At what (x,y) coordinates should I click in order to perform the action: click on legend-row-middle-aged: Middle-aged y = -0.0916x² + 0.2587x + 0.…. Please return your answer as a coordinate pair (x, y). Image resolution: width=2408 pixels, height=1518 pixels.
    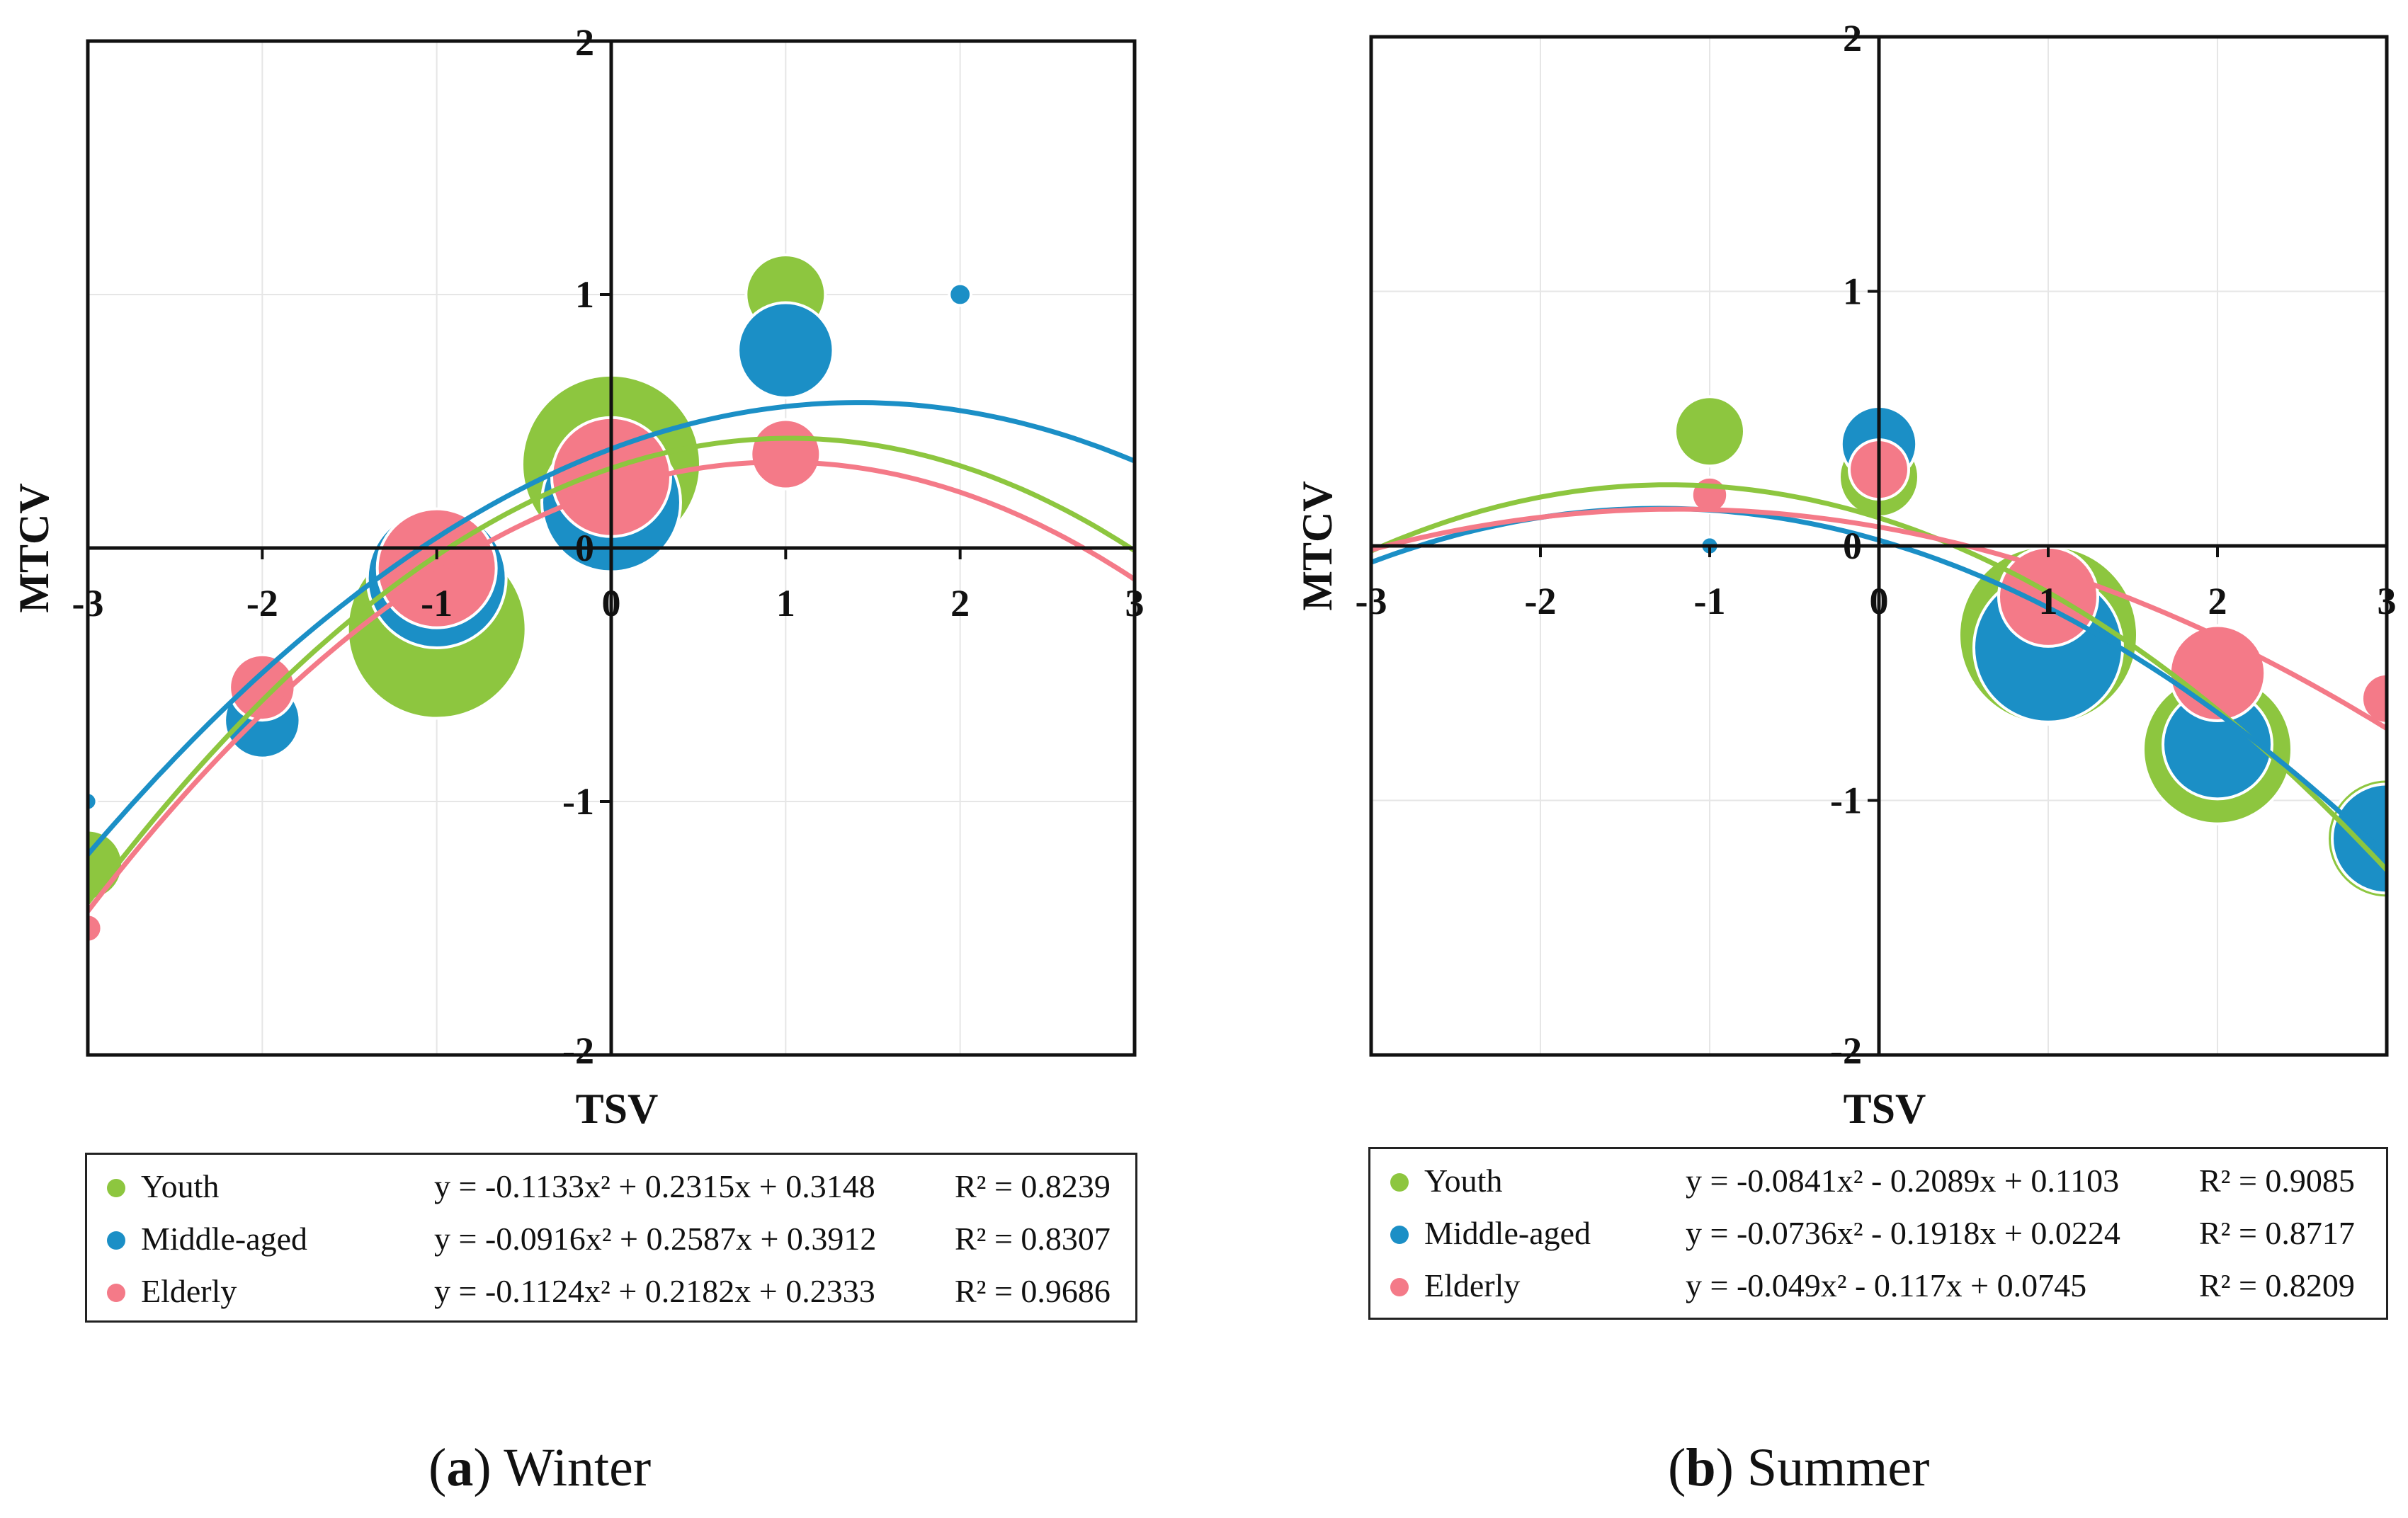
    Looking at the image, I should click on (611, 1239).